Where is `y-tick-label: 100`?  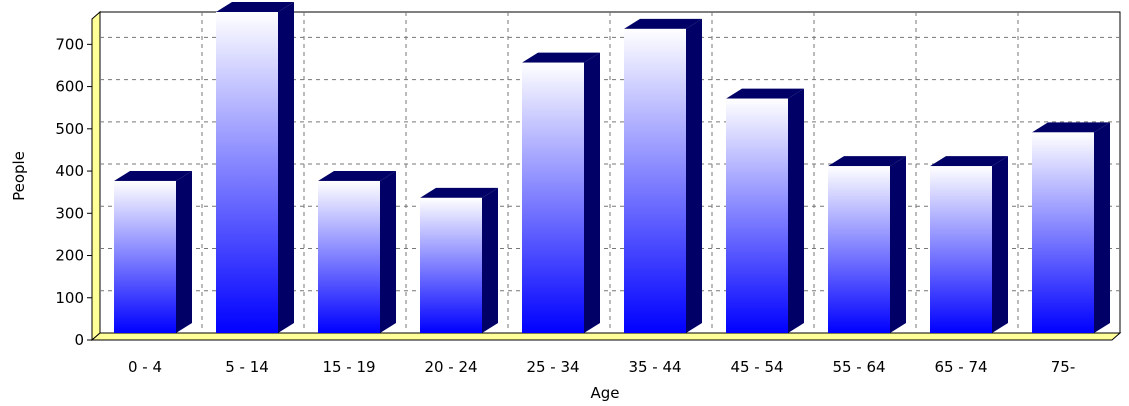 y-tick-label: 100 is located at coordinates (69, 298).